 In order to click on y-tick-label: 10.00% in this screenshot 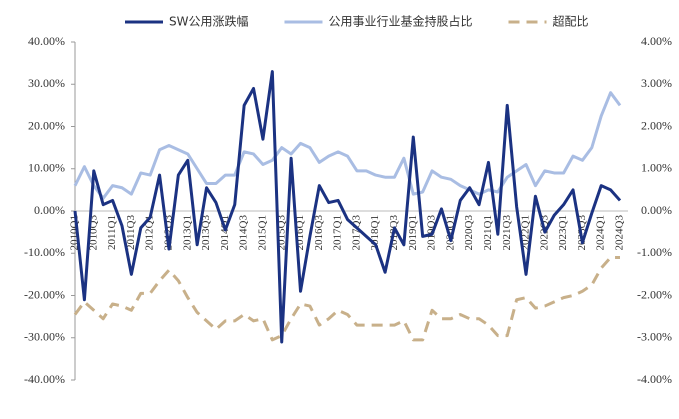, I will do `click(46, 168)`.